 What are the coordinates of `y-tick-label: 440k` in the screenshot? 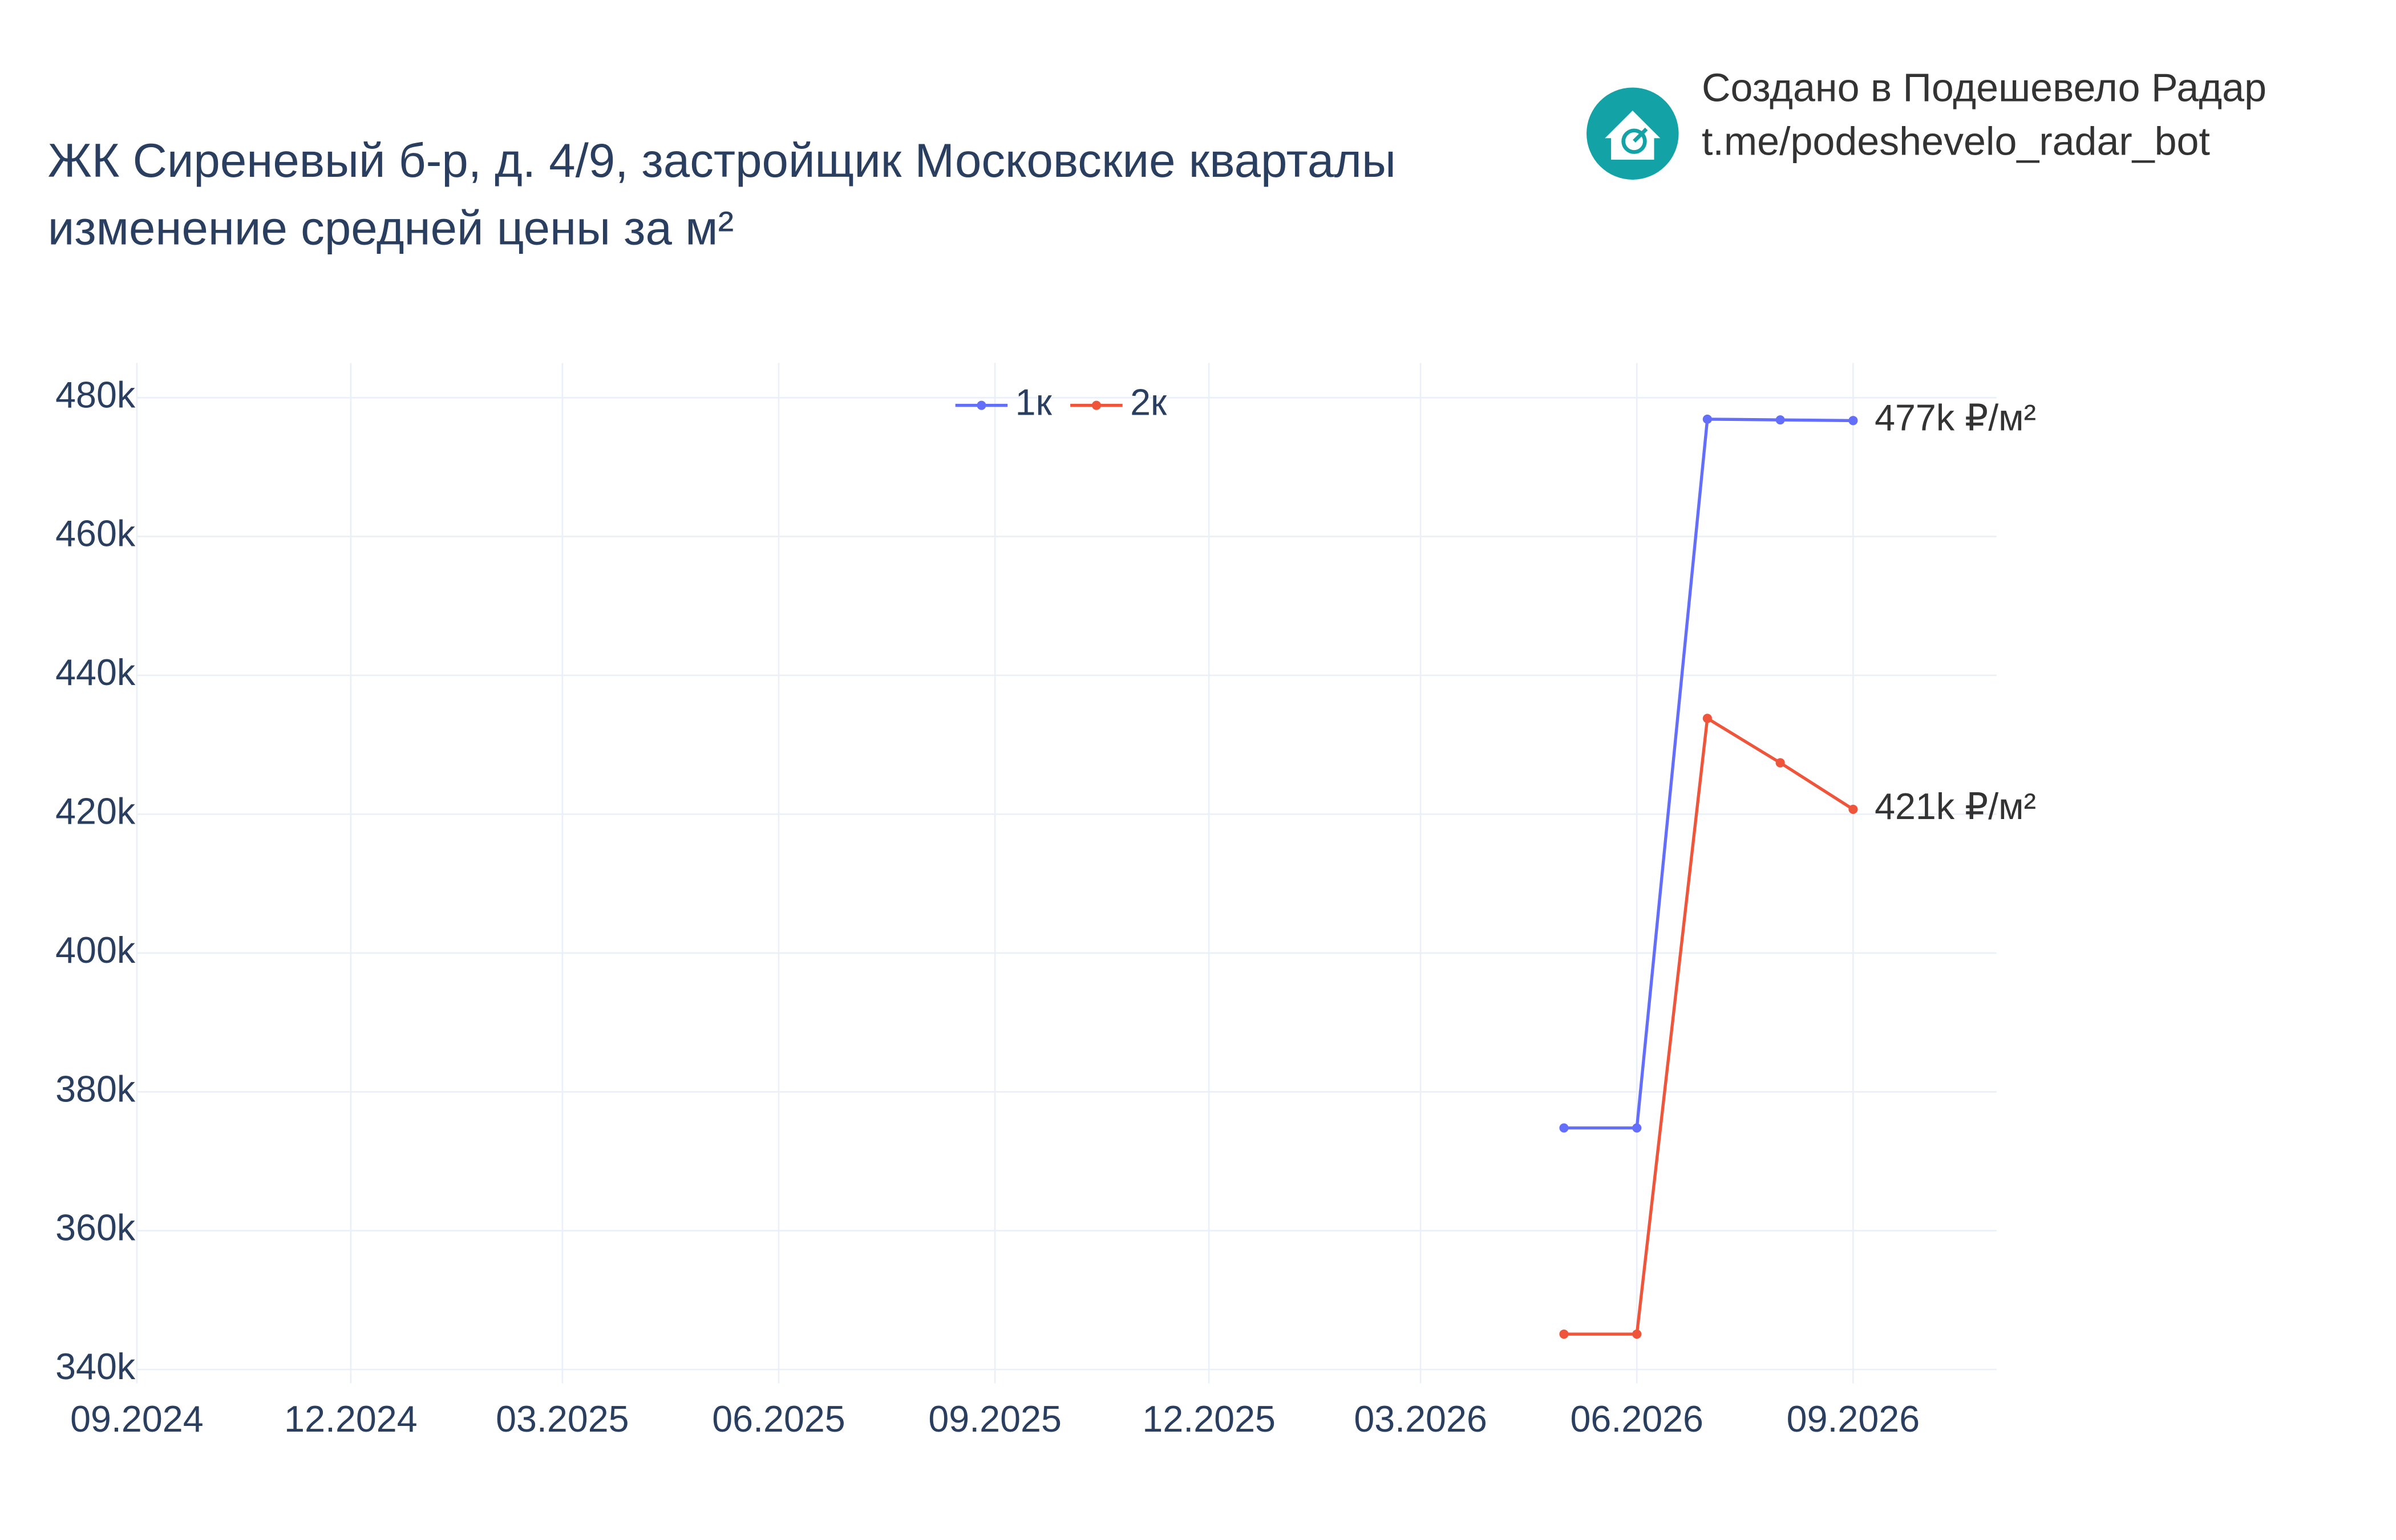 It's located at (95, 672).